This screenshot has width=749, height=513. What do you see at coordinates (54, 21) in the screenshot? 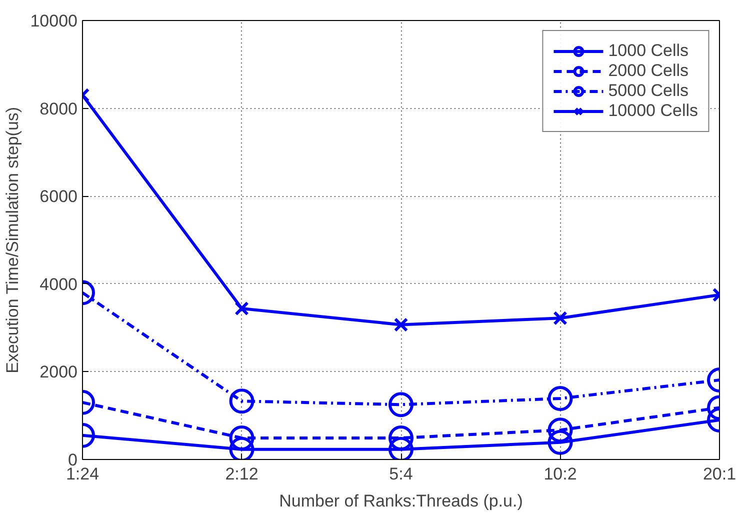
I see `y-tick-label: 10000` at bounding box center [54, 21].